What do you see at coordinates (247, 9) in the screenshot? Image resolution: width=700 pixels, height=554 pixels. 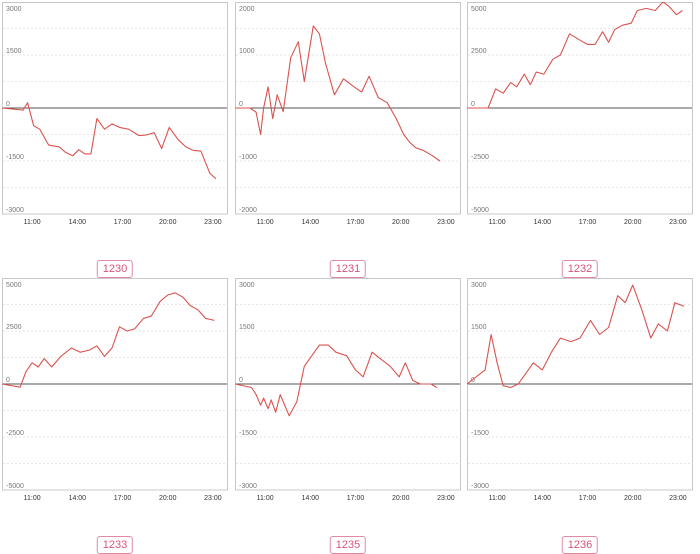 I see `y-tick-label: 2000` at bounding box center [247, 9].